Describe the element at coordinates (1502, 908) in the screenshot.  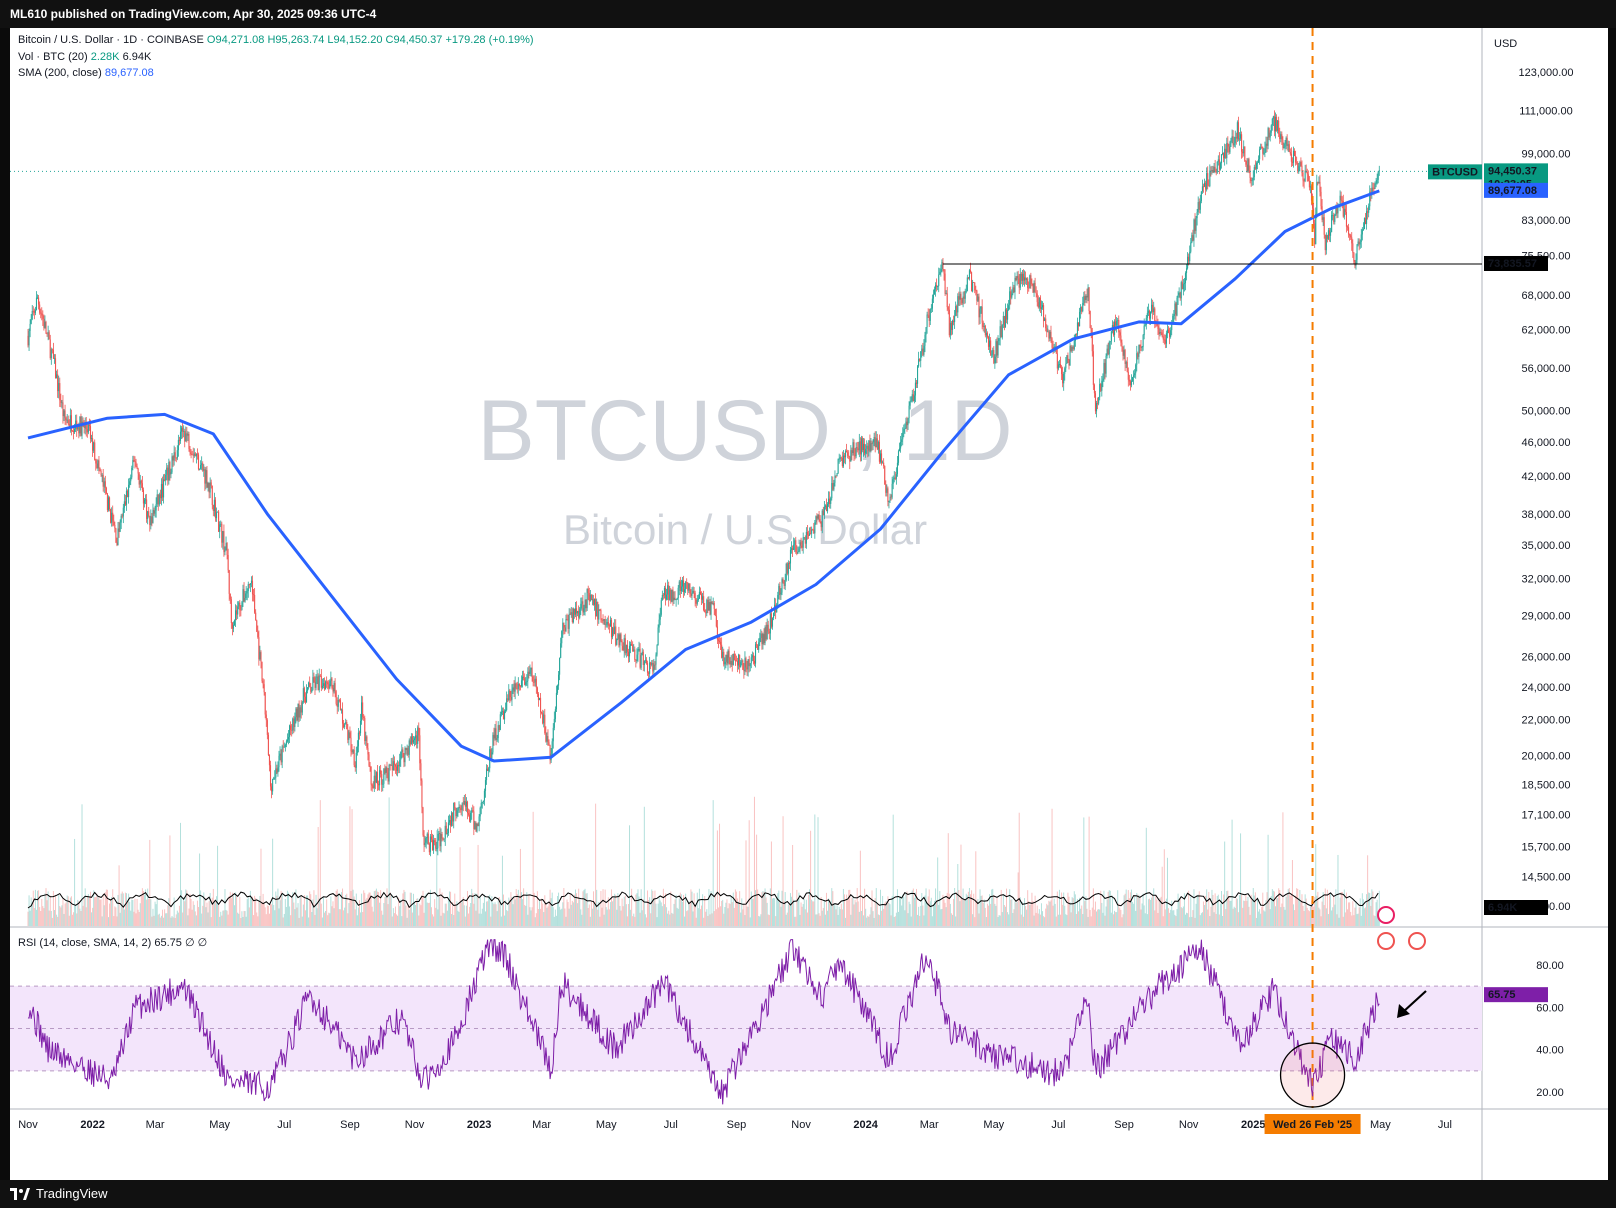
I see `volume-badge: 6.94K` at that location.